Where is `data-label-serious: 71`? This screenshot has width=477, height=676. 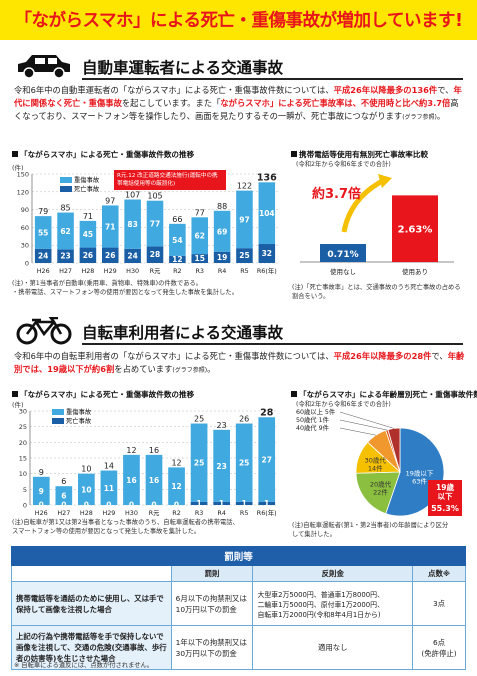 data-label-serious: 71 is located at coordinates (110, 227).